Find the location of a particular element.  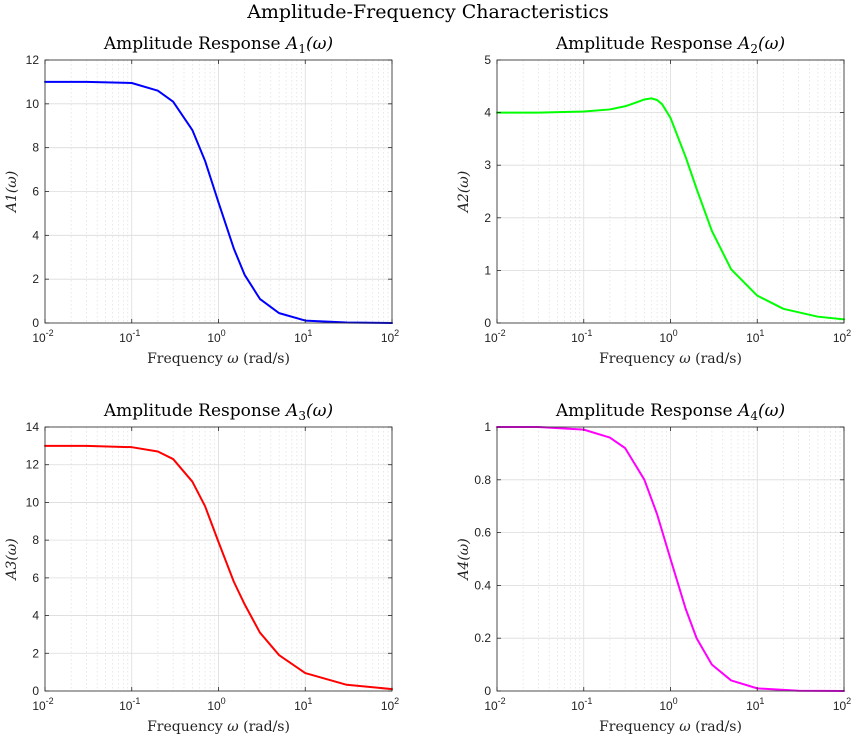

y-tick-label: 0.8 is located at coordinates (482, 480).